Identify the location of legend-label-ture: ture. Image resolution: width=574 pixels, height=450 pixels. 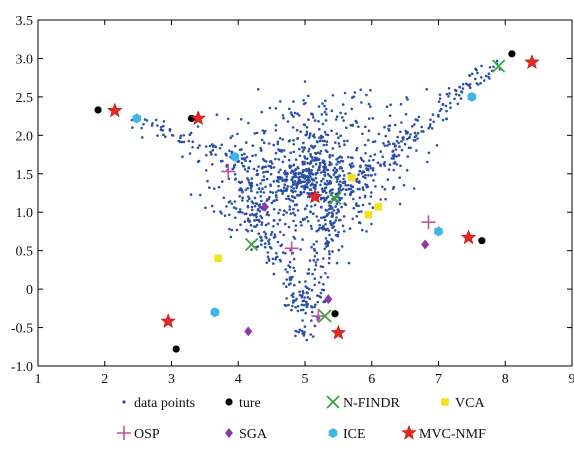
(250, 403).